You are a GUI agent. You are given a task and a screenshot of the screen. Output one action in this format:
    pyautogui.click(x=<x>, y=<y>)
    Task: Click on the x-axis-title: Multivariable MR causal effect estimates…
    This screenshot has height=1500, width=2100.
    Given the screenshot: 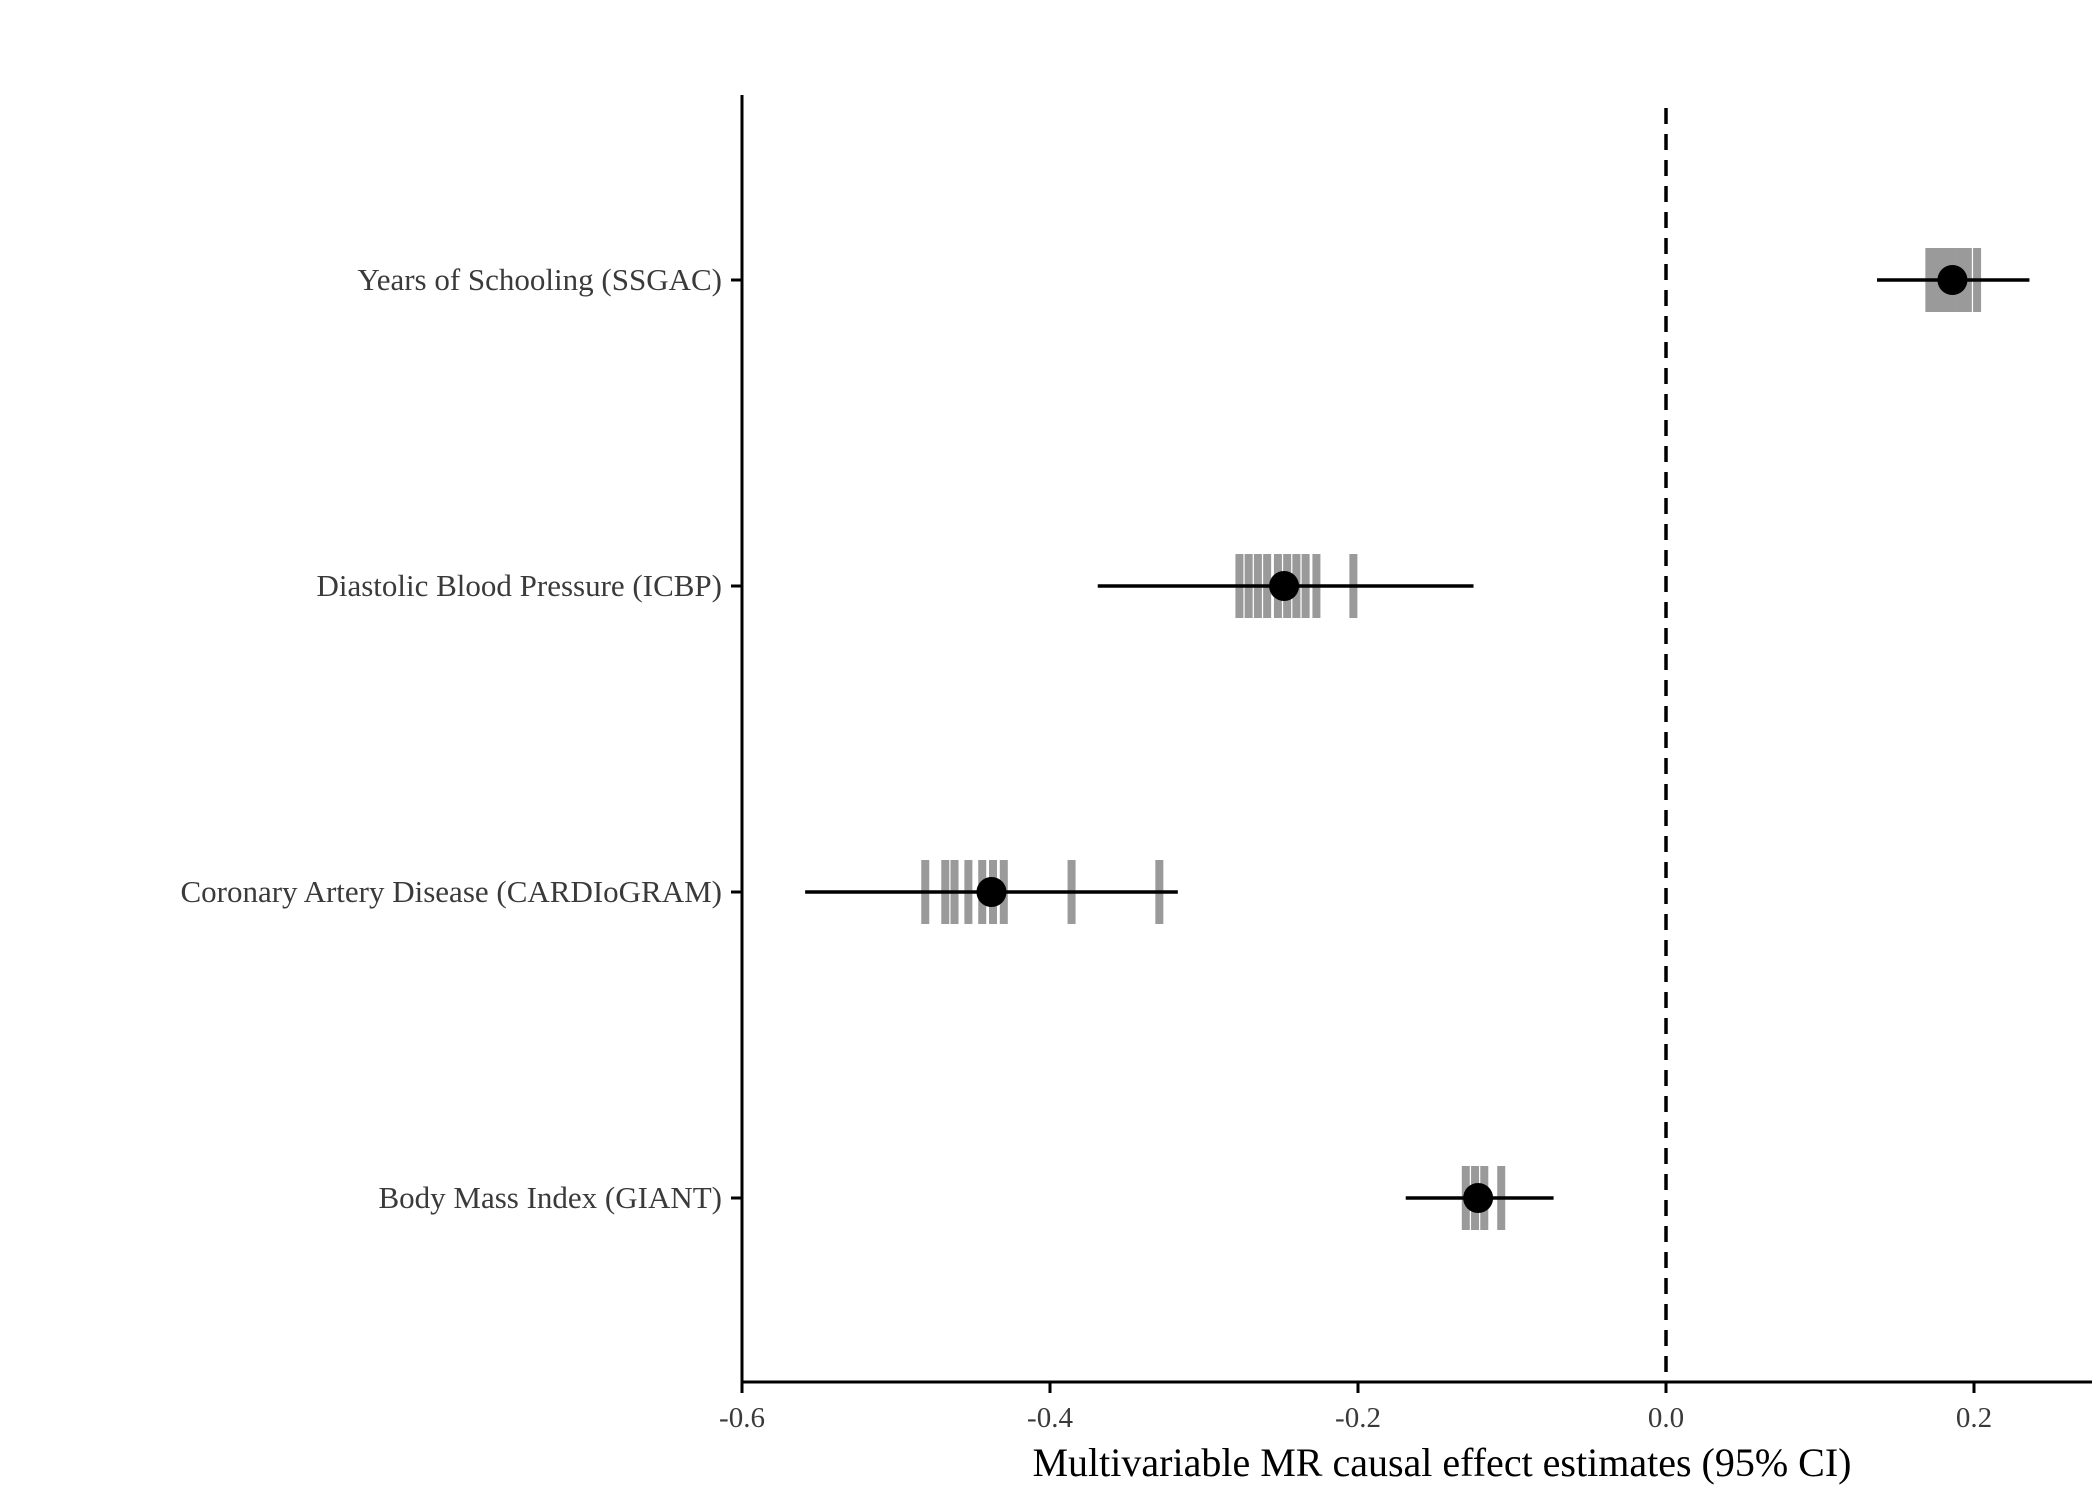 What is the action you would take?
    pyautogui.click(x=1441, y=1462)
    